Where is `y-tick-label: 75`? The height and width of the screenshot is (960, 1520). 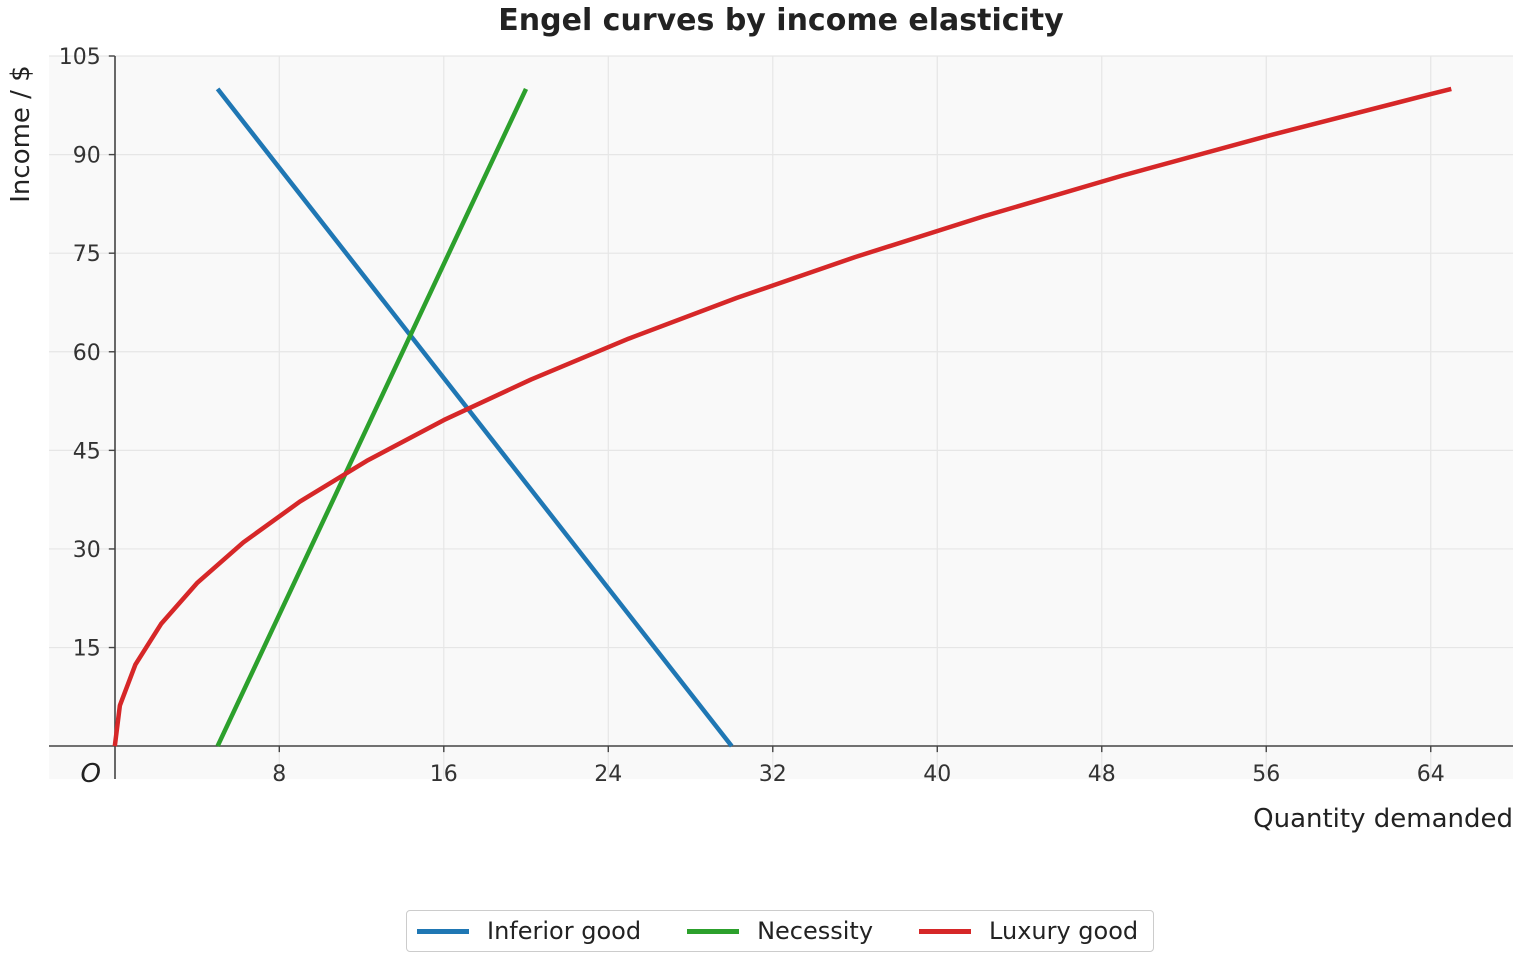 y-tick-label: 75 is located at coordinates (87, 254).